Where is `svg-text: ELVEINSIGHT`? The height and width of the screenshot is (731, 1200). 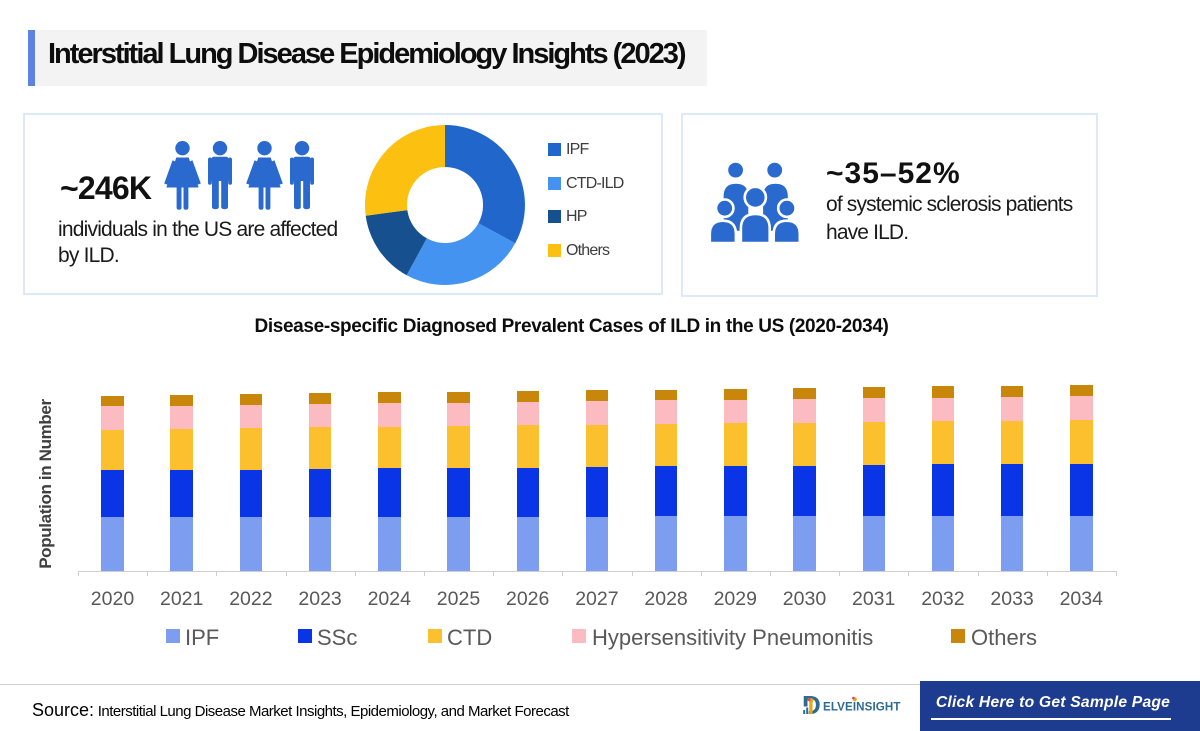 svg-text: ELVEINSIGHT is located at coordinates (862, 707).